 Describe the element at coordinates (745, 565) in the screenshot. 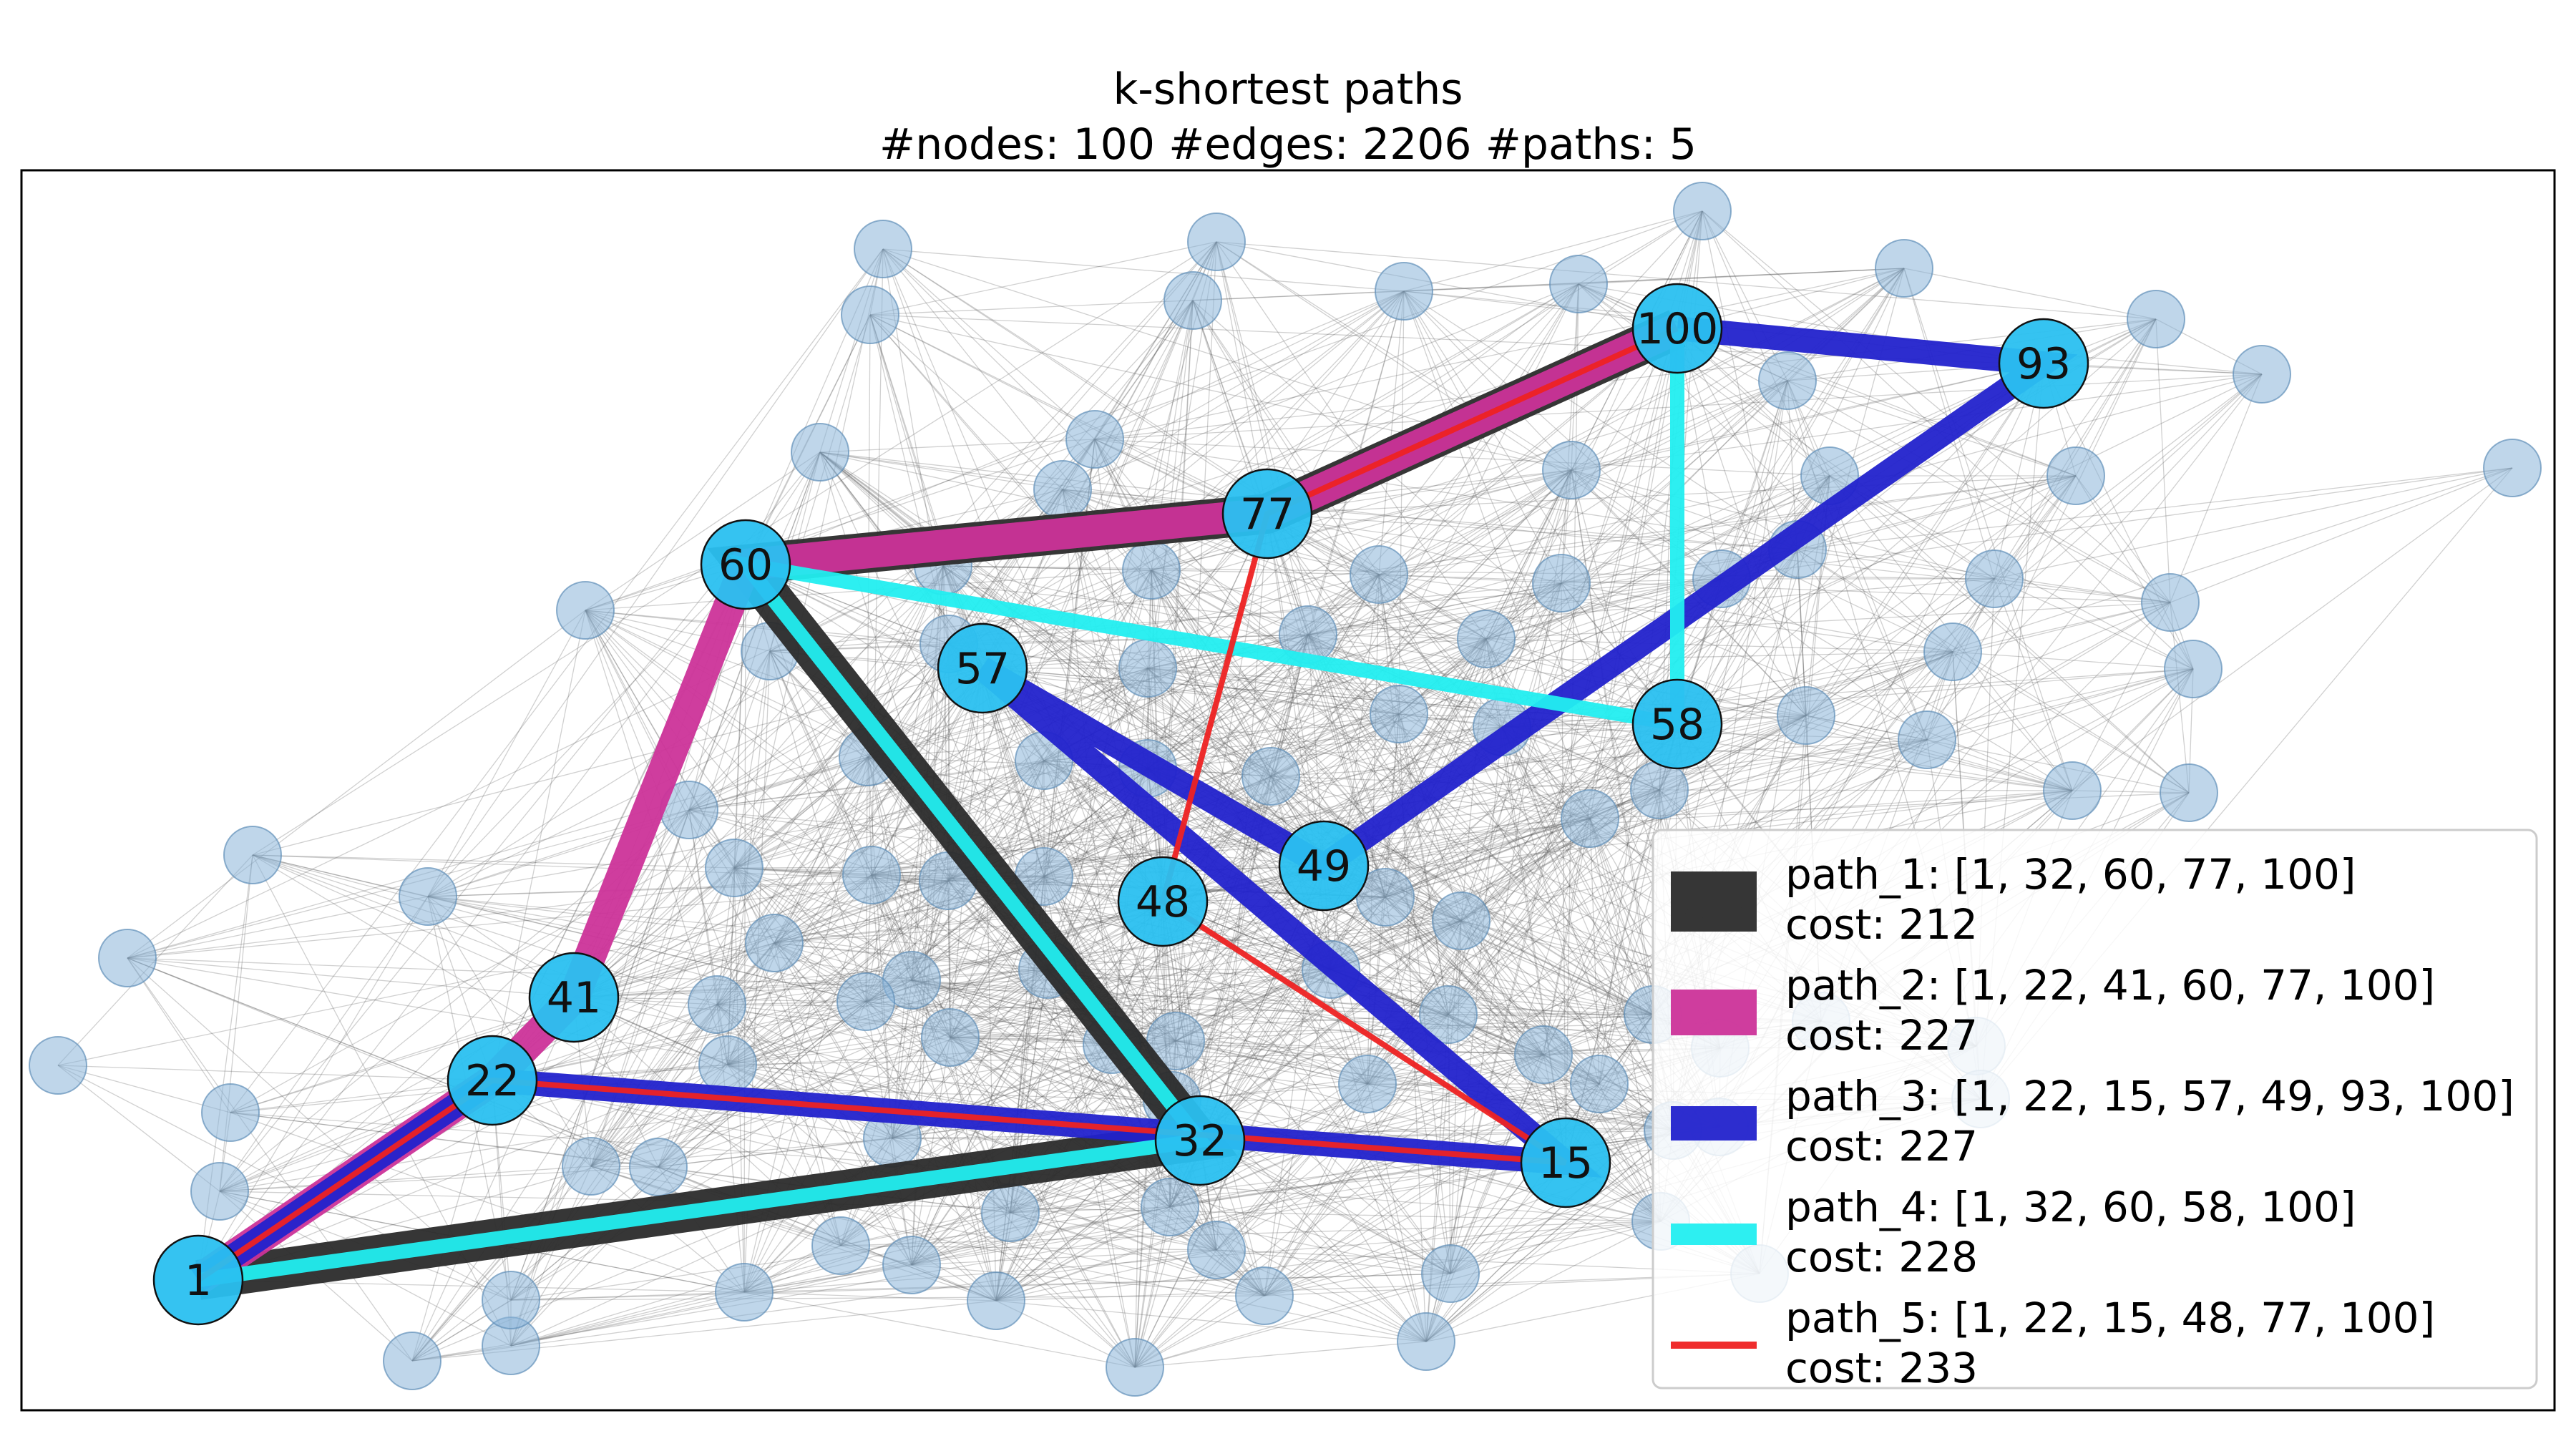

I see `node-label-60: 60` at that location.